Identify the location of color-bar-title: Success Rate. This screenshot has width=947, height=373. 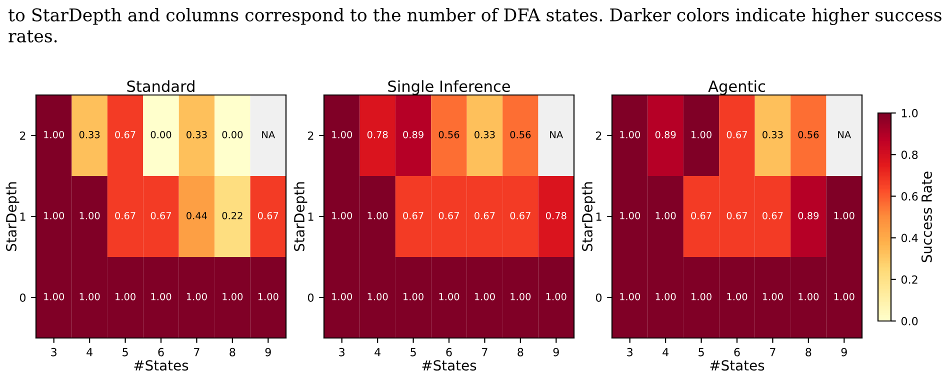
(926, 217).